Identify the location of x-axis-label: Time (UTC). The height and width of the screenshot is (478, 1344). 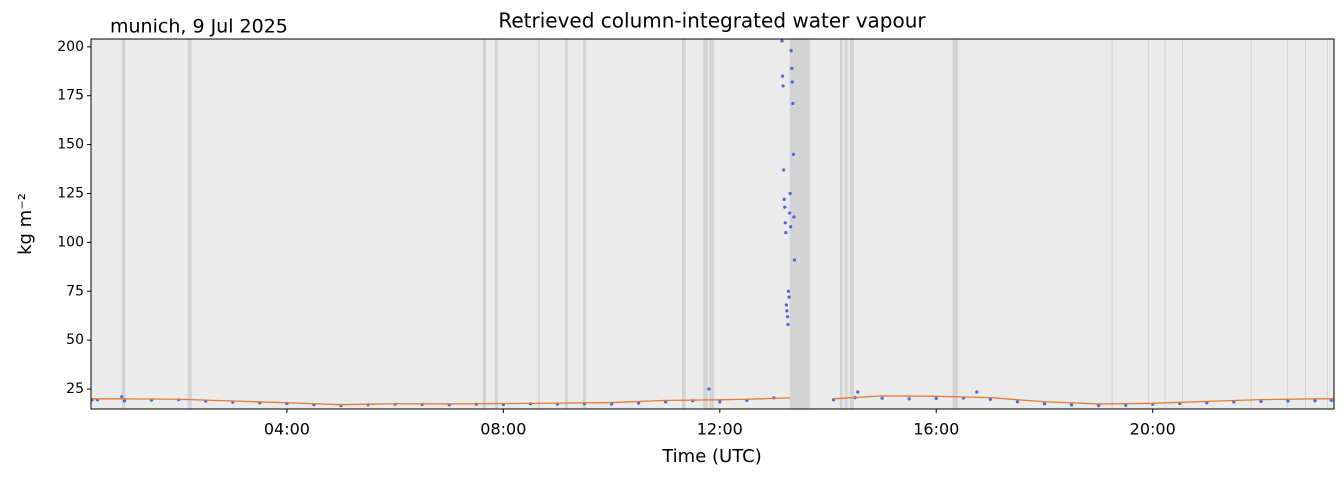
(711, 456).